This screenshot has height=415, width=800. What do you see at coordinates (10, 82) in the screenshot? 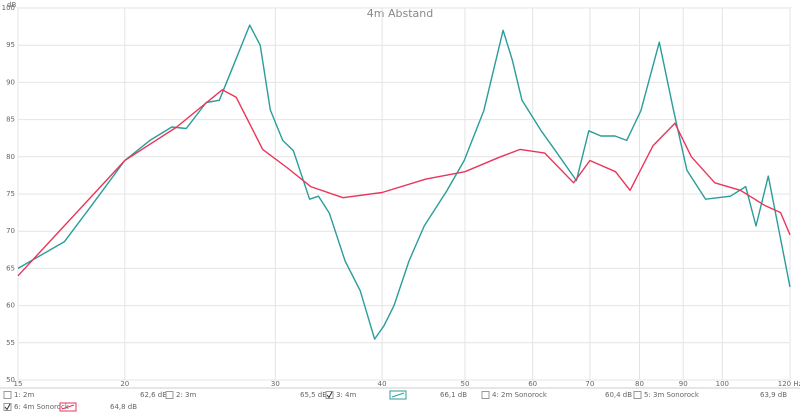
I see `y-tick-label: 90` at bounding box center [10, 82].